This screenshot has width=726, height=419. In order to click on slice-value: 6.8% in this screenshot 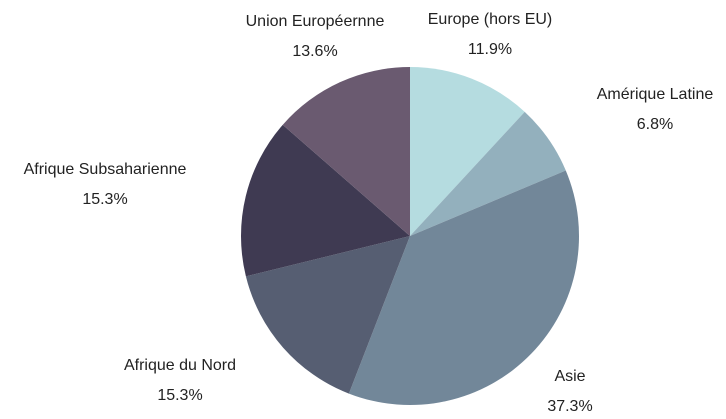, I will do `click(655, 124)`.